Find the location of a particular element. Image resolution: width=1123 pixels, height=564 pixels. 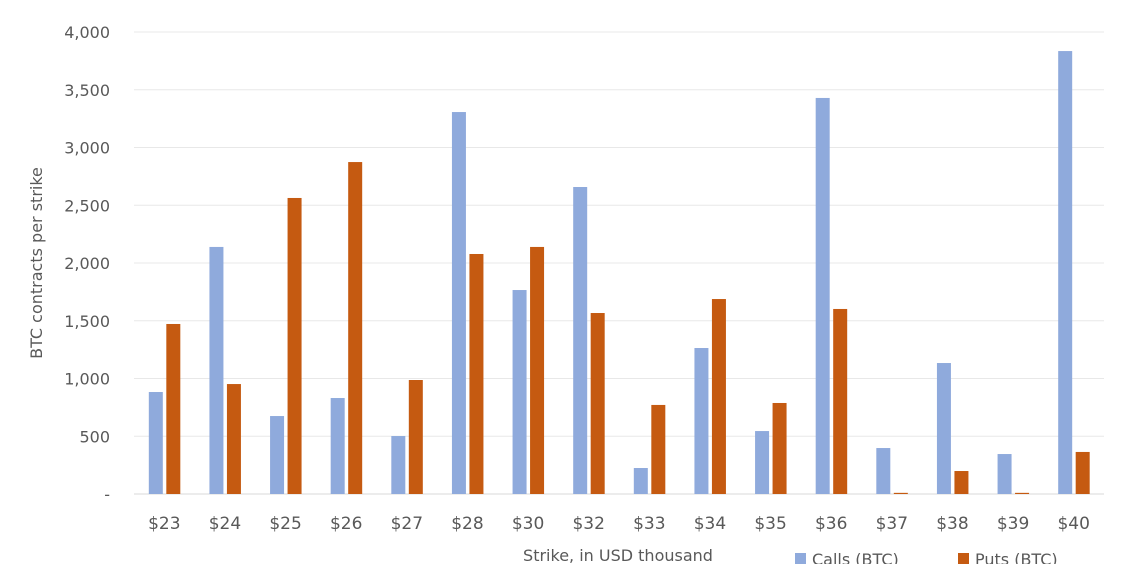

y-tick-label: - is located at coordinates (107, 494).